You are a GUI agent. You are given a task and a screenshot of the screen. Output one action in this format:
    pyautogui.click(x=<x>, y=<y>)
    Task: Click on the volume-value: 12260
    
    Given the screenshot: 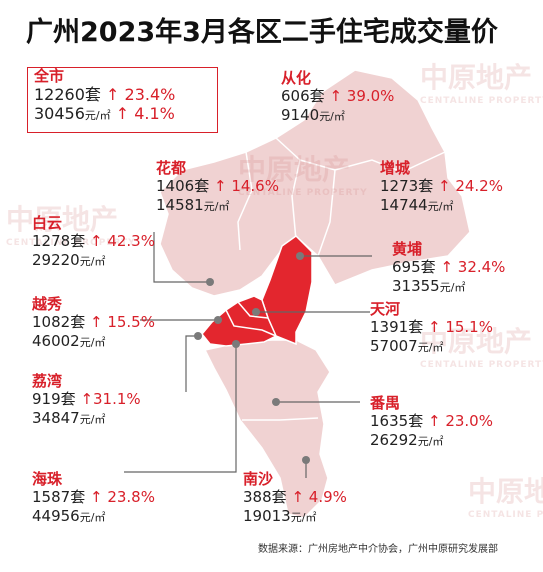 What is the action you would take?
    pyautogui.click(x=59, y=94)
    